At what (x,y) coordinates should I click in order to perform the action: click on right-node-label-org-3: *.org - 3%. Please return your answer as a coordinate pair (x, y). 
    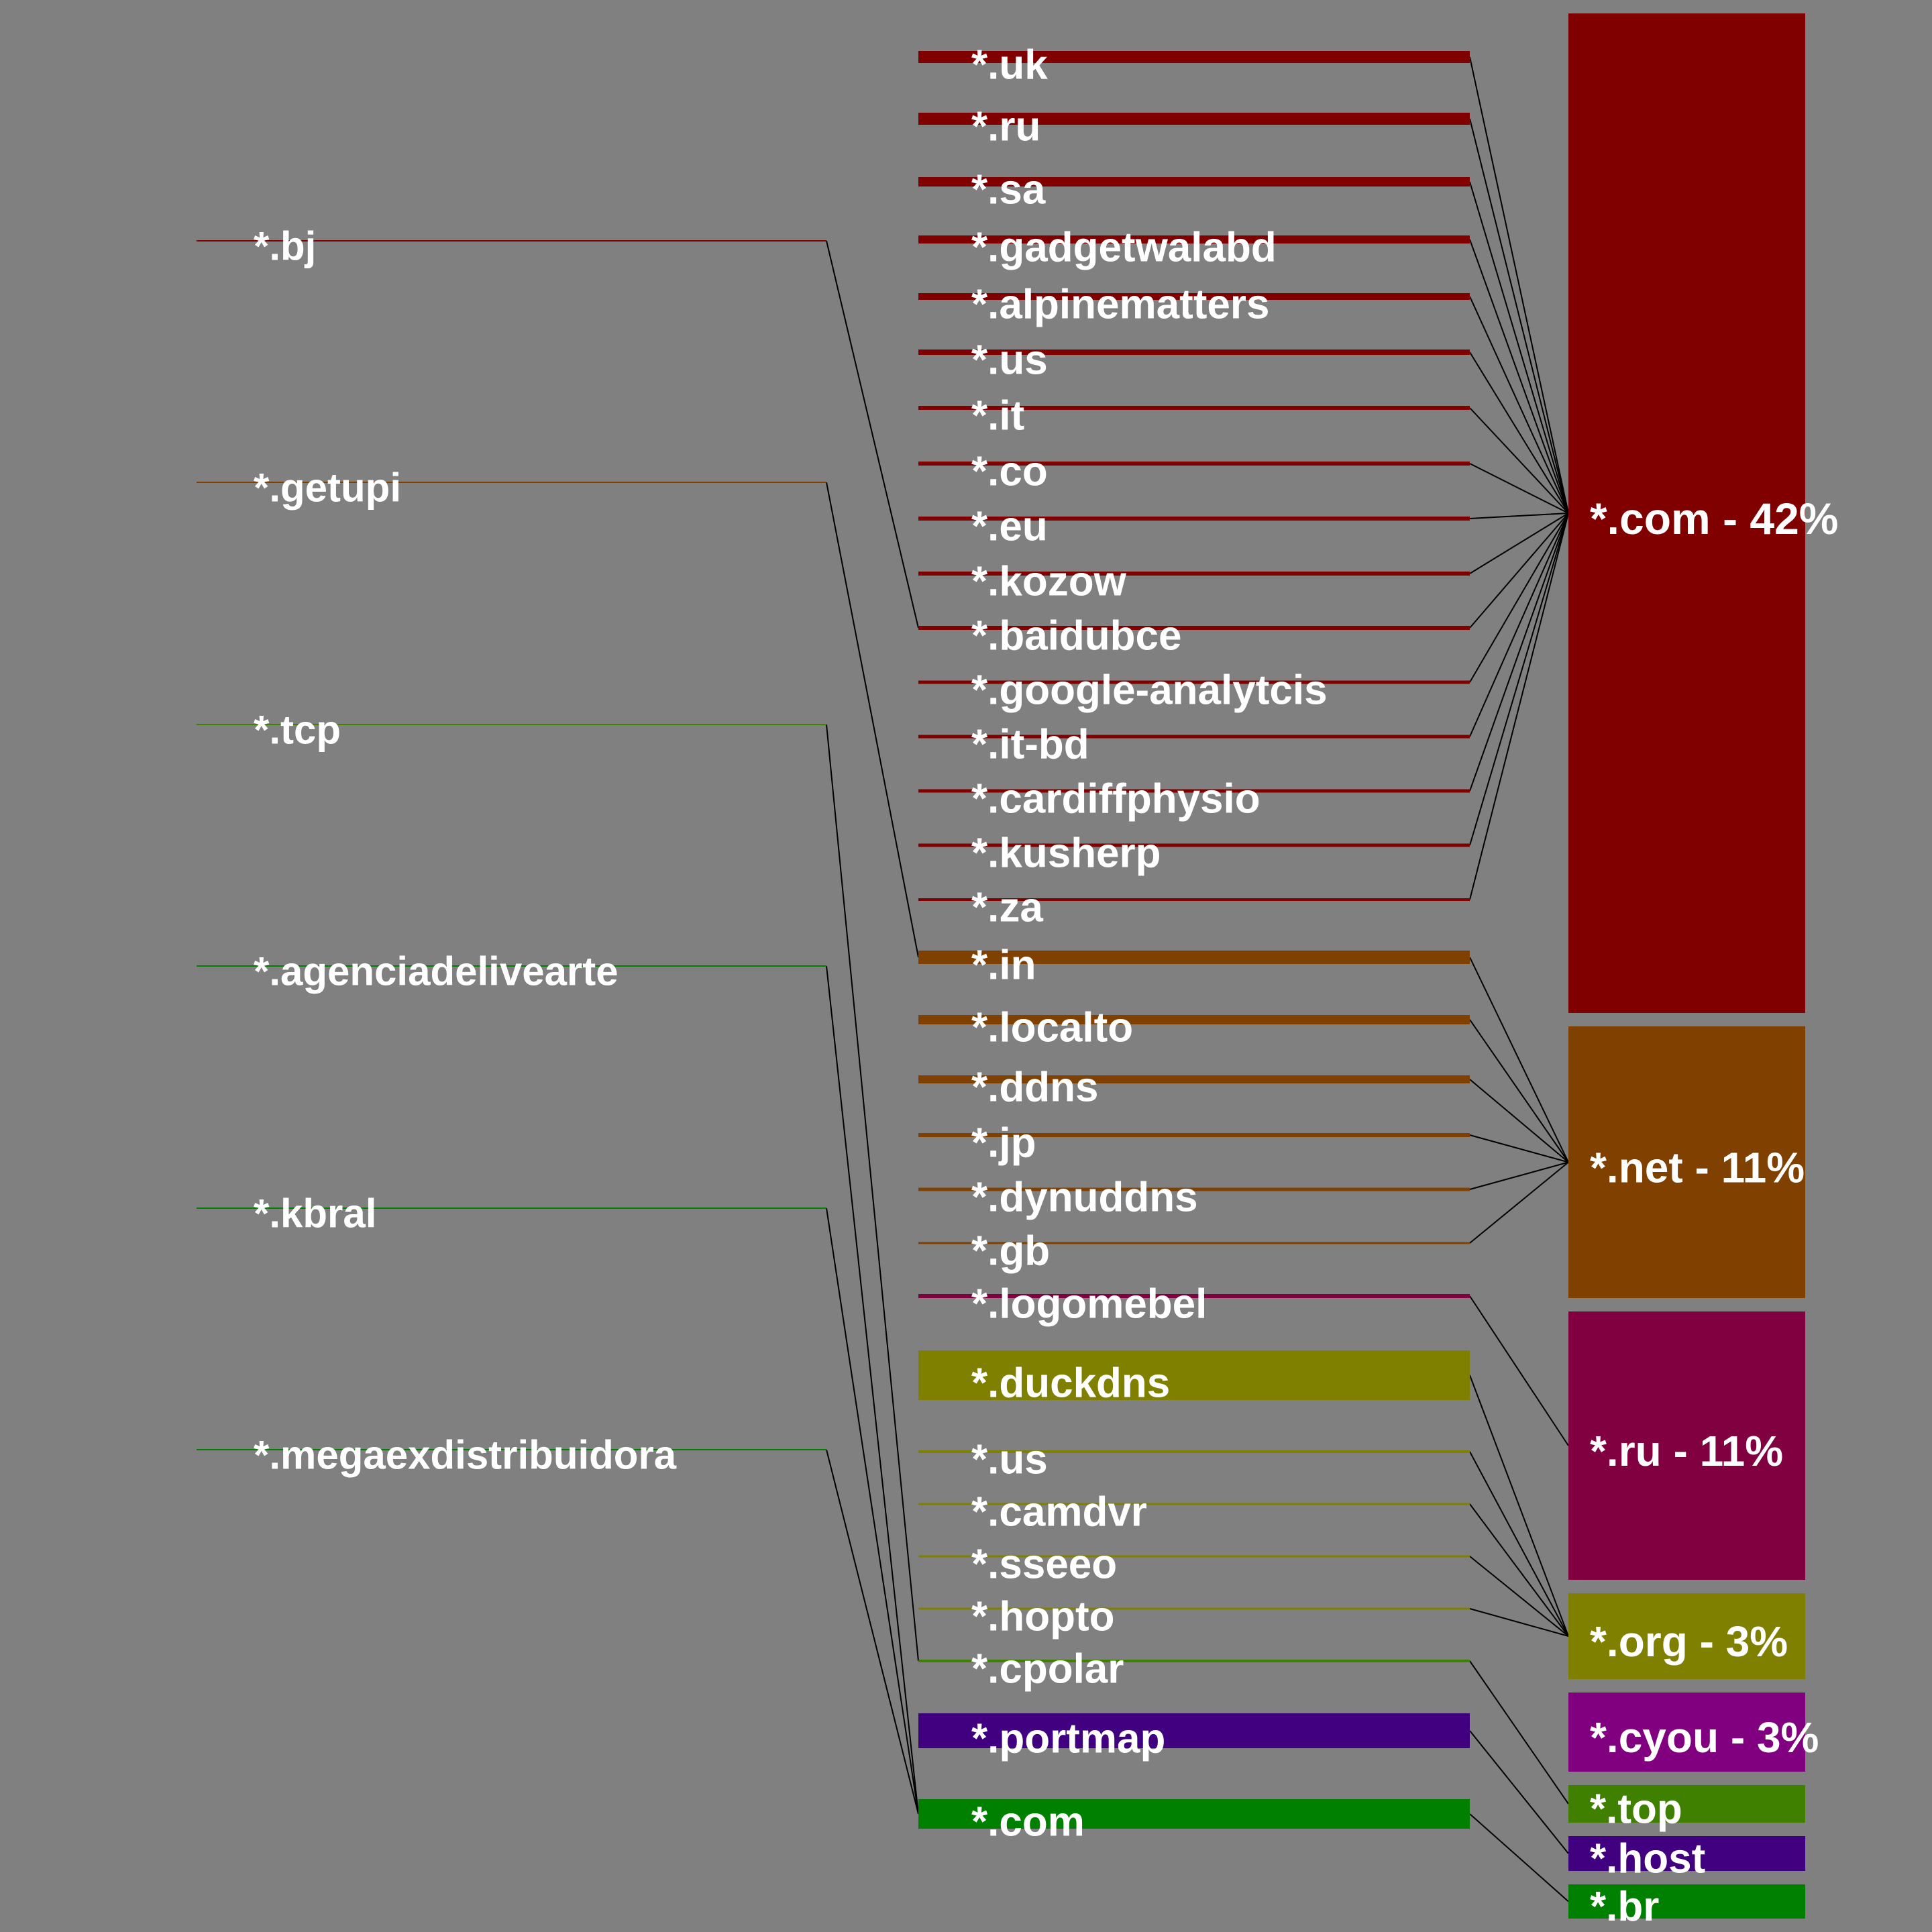
    Looking at the image, I should click on (1689, 1641).